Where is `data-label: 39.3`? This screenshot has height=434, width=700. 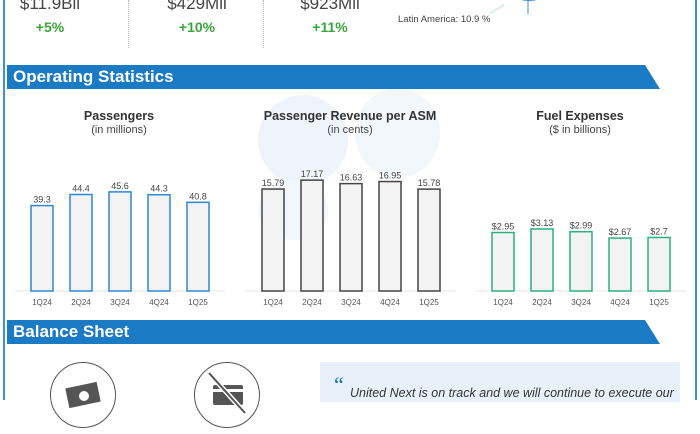
data-label: 39.3 is located at coordinates (42, 200).